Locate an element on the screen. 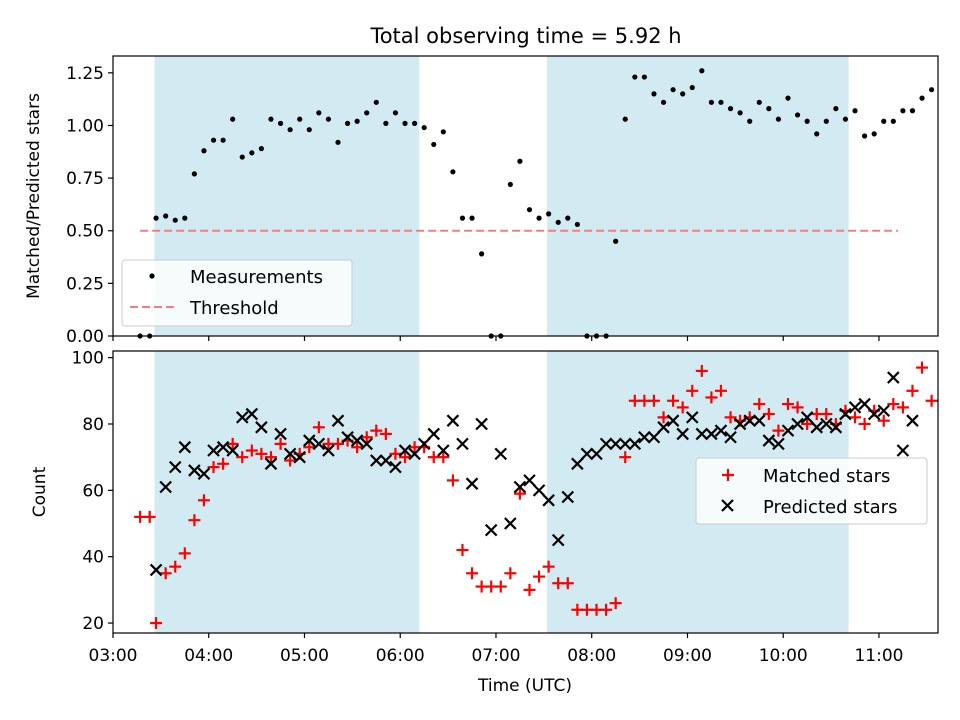 The width and height of the screenshot is (960, 720). legend-matched-label: Matched stars is located at coordinates (826, 476).